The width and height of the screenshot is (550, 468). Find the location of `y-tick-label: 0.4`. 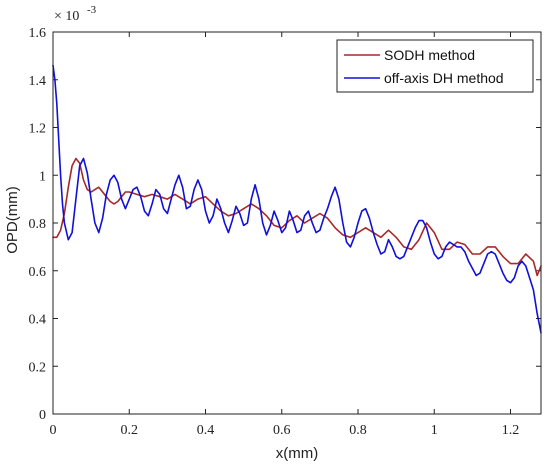

y-tick-label: 0.4 is located at coordinates (38, 320).